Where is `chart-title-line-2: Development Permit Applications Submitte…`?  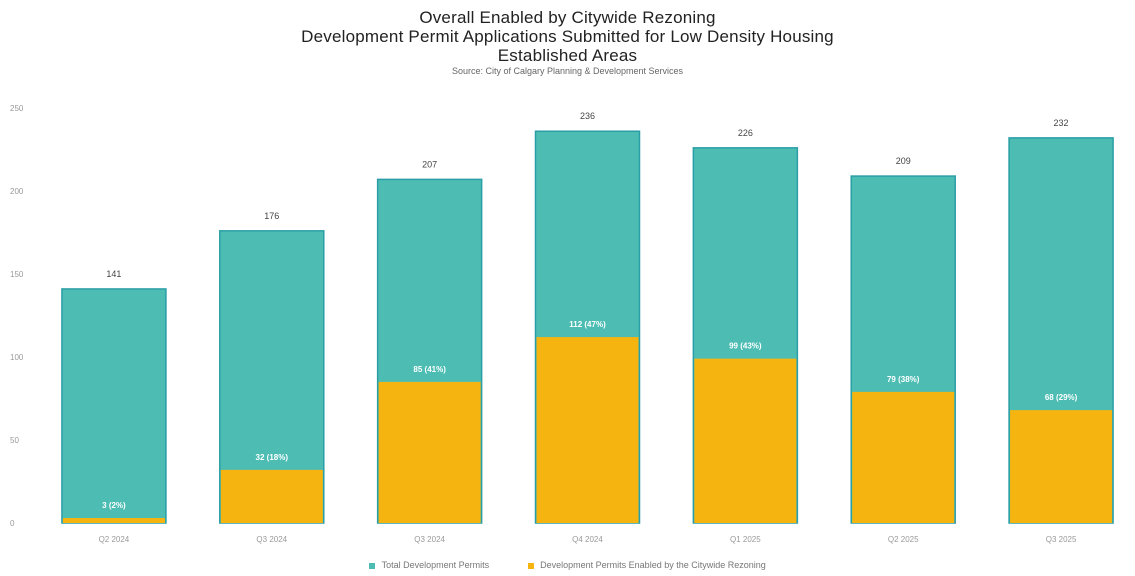
chart-title-line-2: Development Permit Applications Submitte… is located at coordinates (567, 36).